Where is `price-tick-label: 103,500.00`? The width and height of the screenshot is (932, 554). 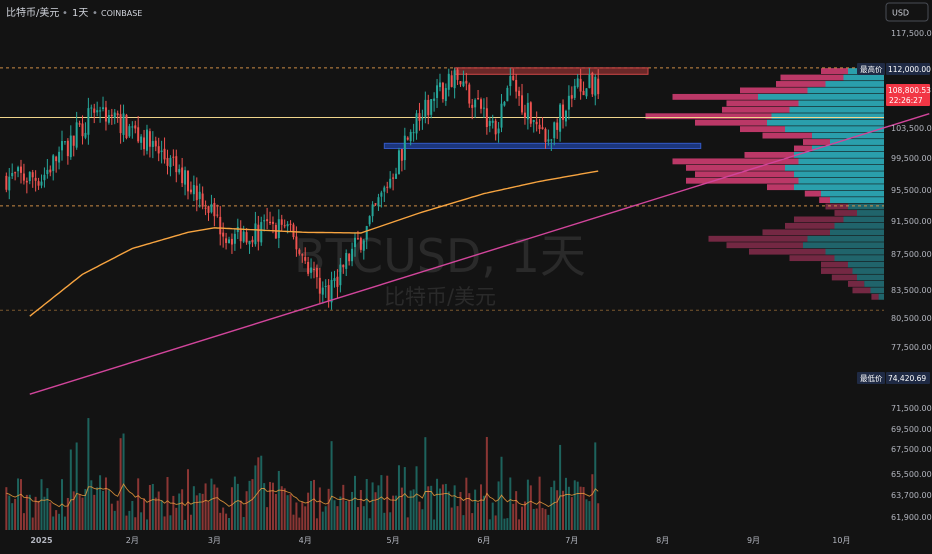 price-tick-label: 103,500.00 is located at coordinates (911, 128).